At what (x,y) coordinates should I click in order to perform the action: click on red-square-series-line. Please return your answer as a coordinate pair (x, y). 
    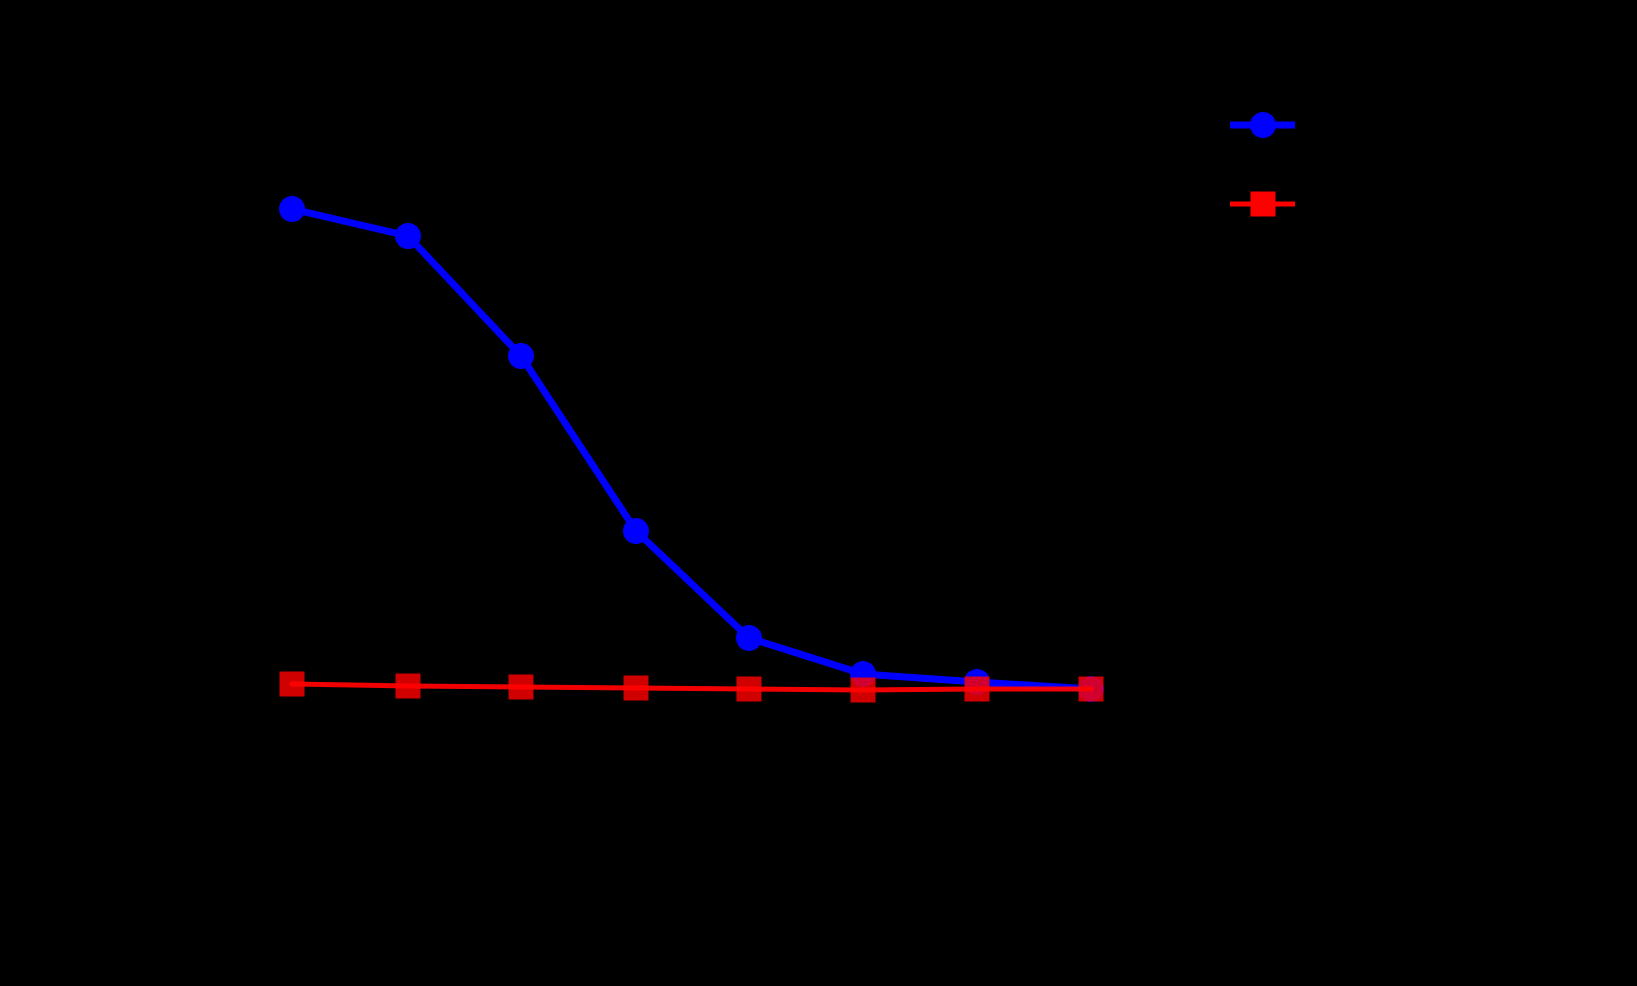
    Looking at the image, I should click on (691, 687).